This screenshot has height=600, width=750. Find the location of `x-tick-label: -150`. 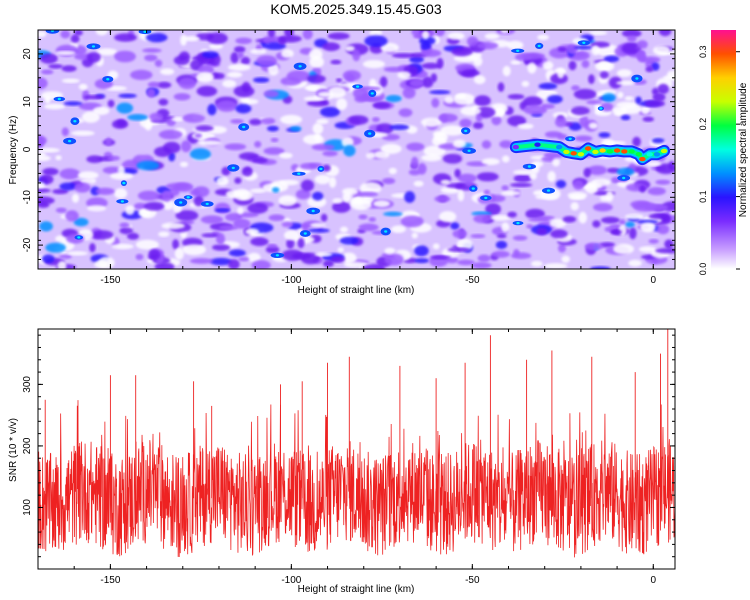

x-tick-label: -150 is located at coordinates (110, 580).